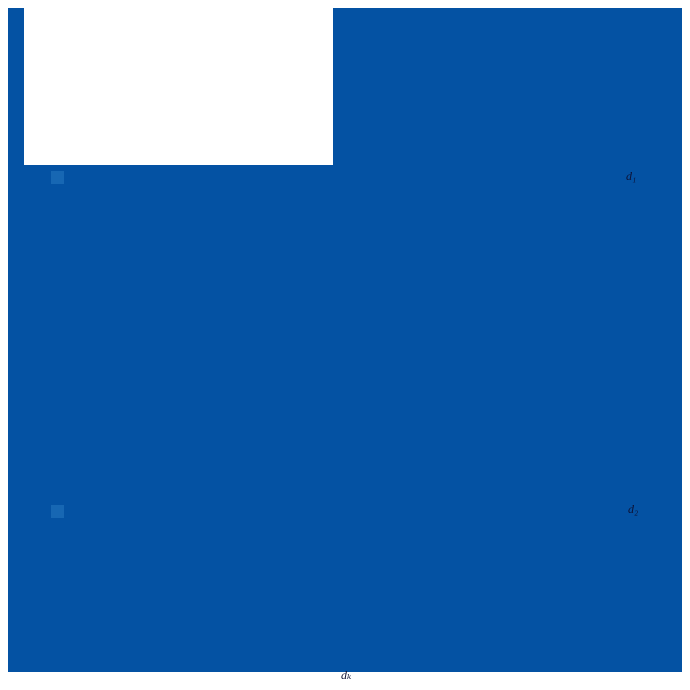 The width and height of the screenshot is (690, 690). What do you see at coordinates (346, 675) in the screenshot?
I see `label-bottom-center: dₖ` at bounding box center [346, 675].